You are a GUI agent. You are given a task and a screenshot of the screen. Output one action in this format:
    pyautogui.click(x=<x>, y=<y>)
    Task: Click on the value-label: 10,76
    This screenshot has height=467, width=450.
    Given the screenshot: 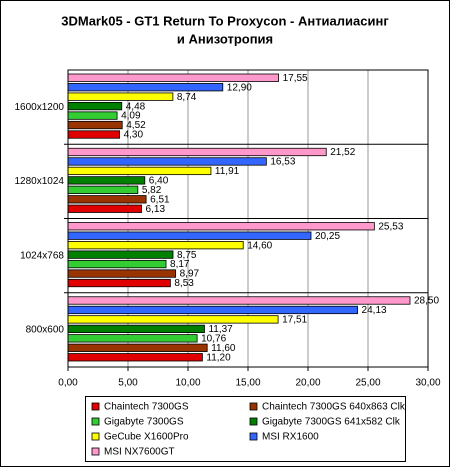 What is the action you would take?
    pyautogui.click(x=213, y=338)
    